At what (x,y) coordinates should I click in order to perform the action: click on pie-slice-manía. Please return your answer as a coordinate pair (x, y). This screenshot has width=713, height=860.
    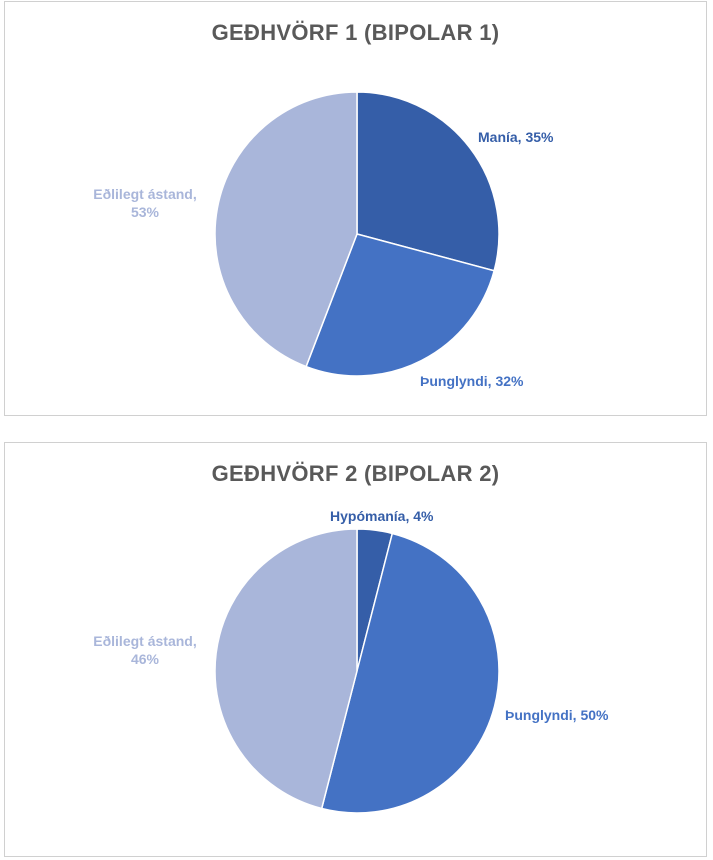
    Looking at the image, I should click on (428, 181).